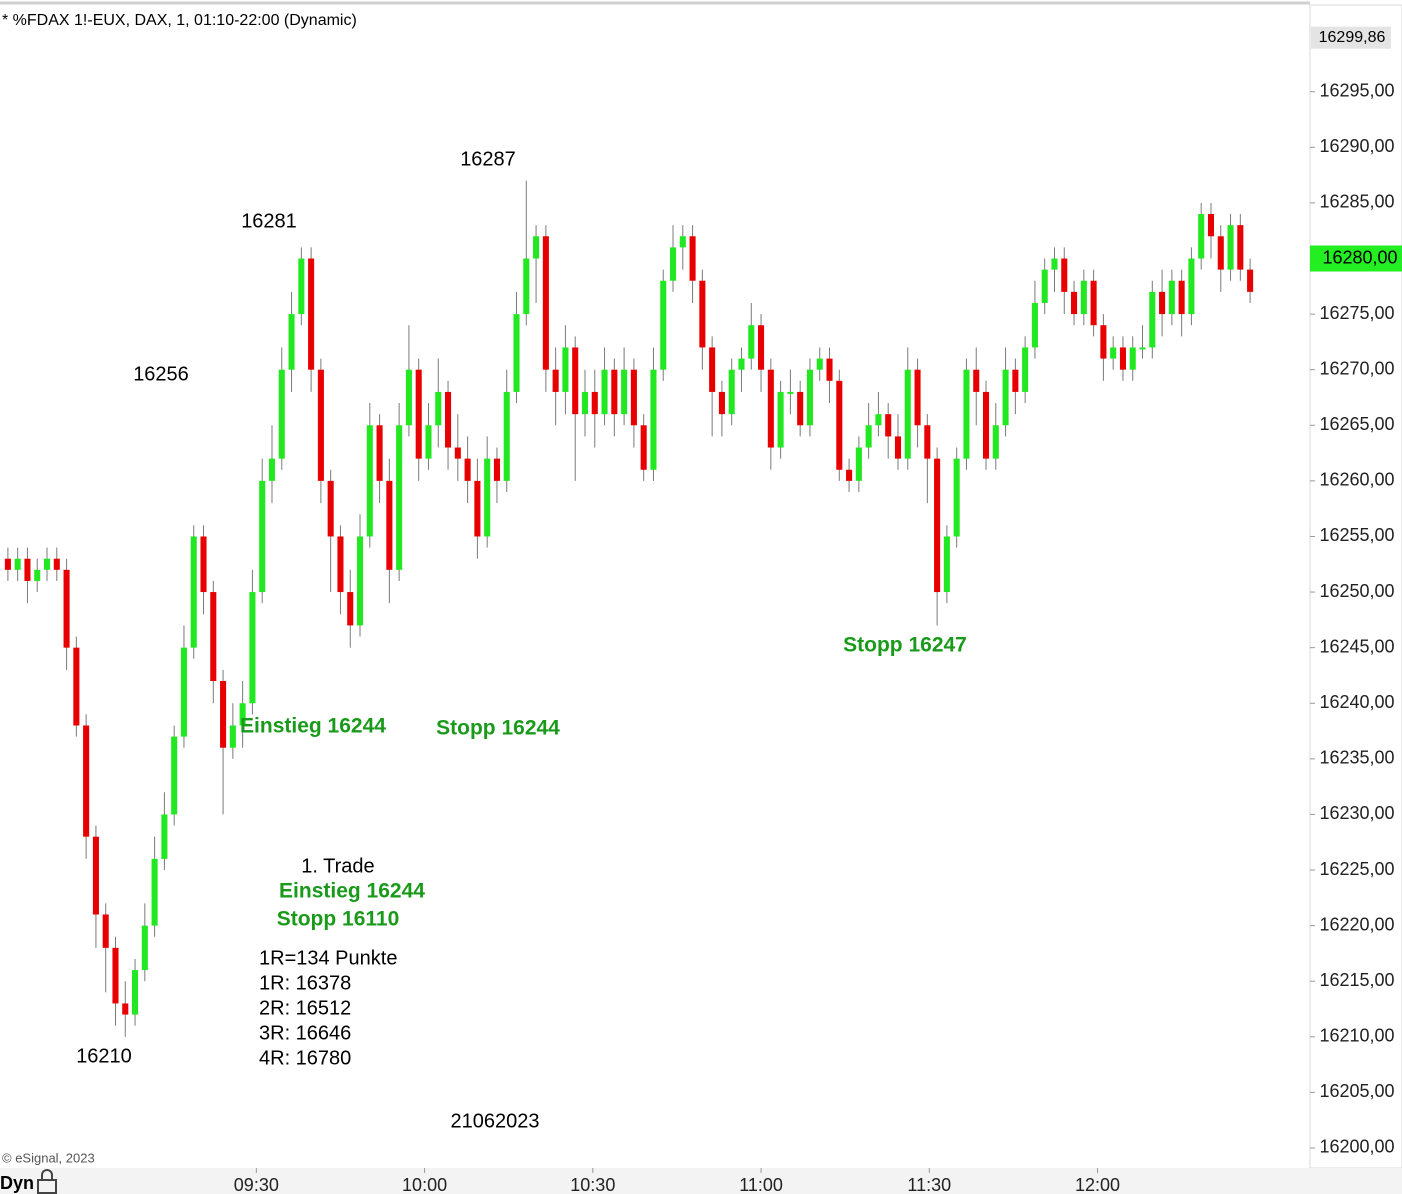 The image size is (1402, 1194). What do you see at coordinates (256, 1184) in the screenshot?
I see `x-tick-label: 09:30` at bounding box center [256, 1184].